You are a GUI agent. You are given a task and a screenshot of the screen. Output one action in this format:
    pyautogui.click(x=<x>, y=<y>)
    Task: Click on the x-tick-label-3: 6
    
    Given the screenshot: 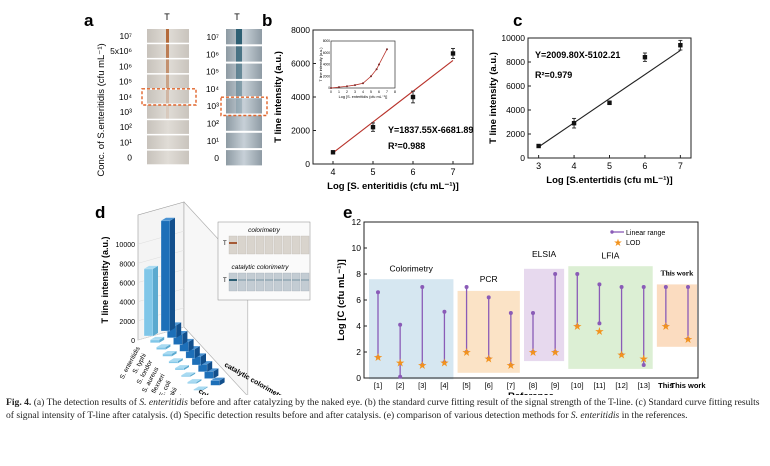 What is the action you would take?
    pyautogui.click(x=644, y=166)
    